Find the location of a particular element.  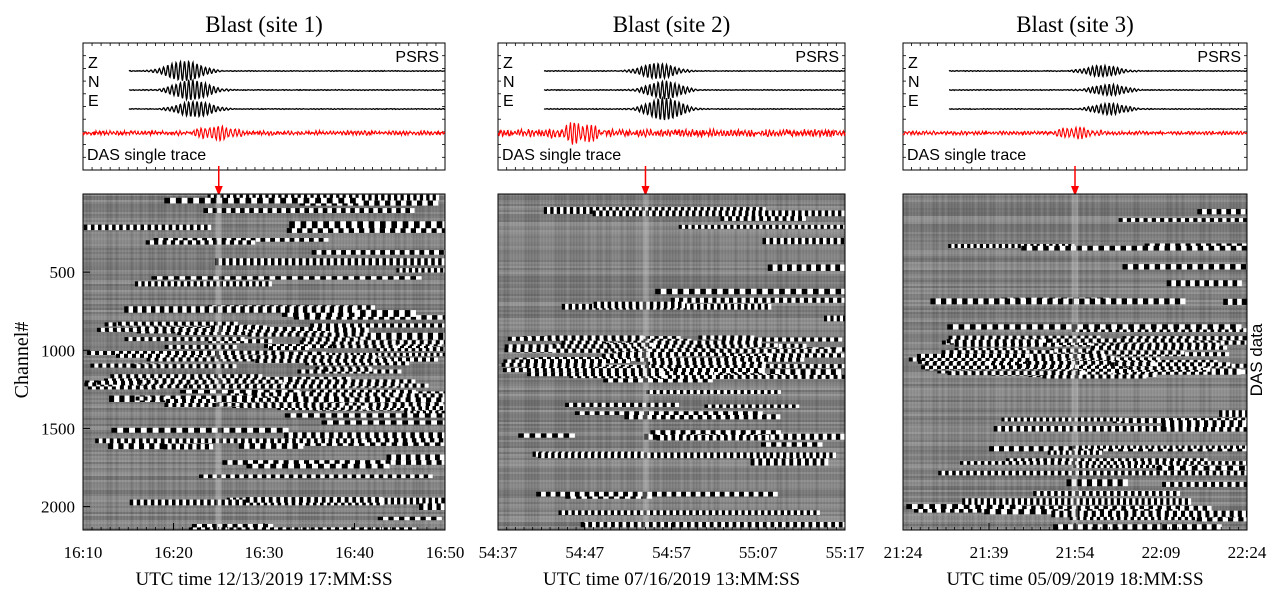

x-axis-label: UTC time 05/09/2019 18:MM:SS is located at coordinates (1074, 579).